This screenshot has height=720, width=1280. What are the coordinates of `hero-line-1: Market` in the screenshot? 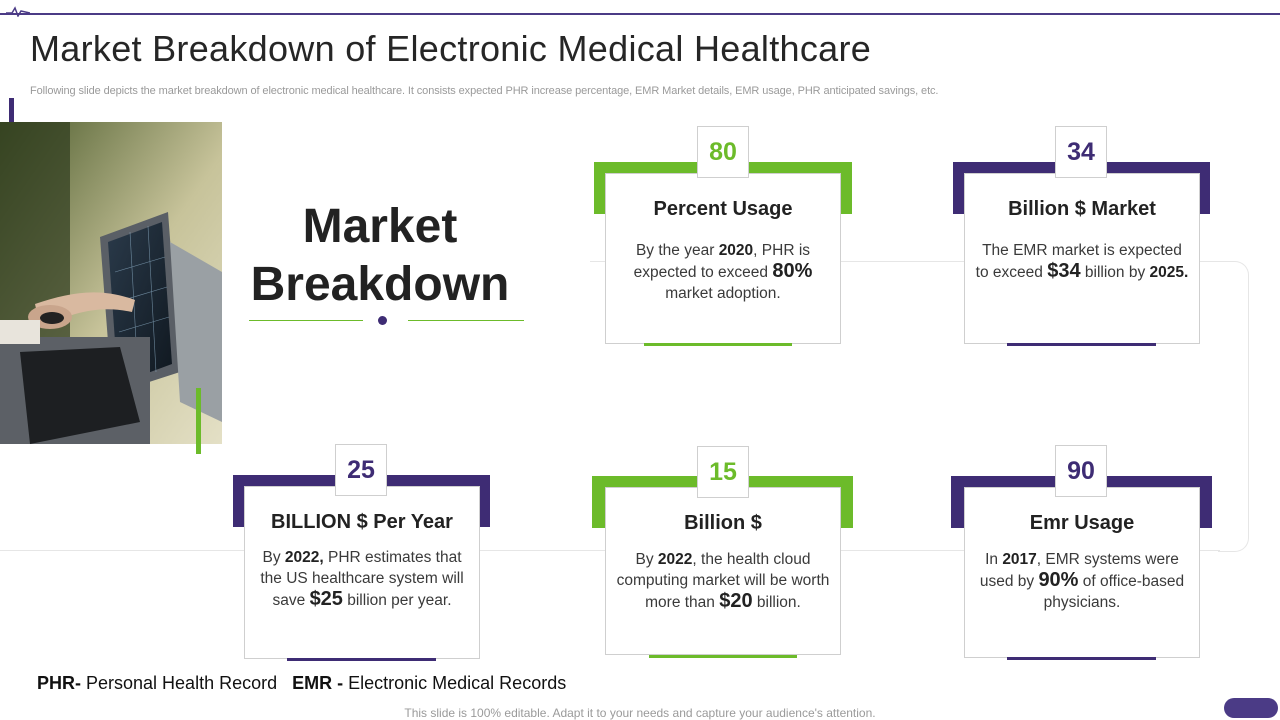 It's located at (380, 226).